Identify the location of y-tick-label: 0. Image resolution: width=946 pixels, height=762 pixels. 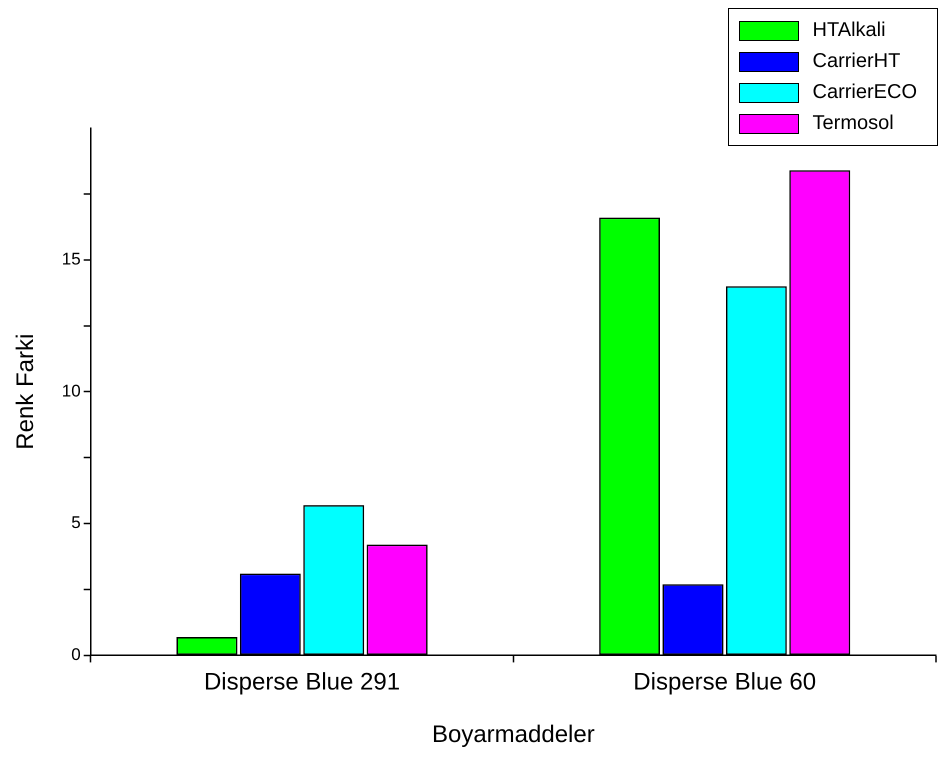
(76, 654).